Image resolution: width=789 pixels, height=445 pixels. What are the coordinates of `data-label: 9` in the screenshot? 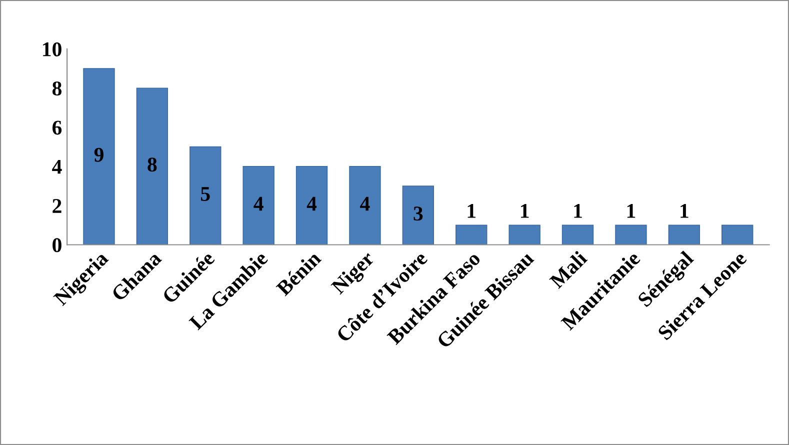 It's located at (99, 155).